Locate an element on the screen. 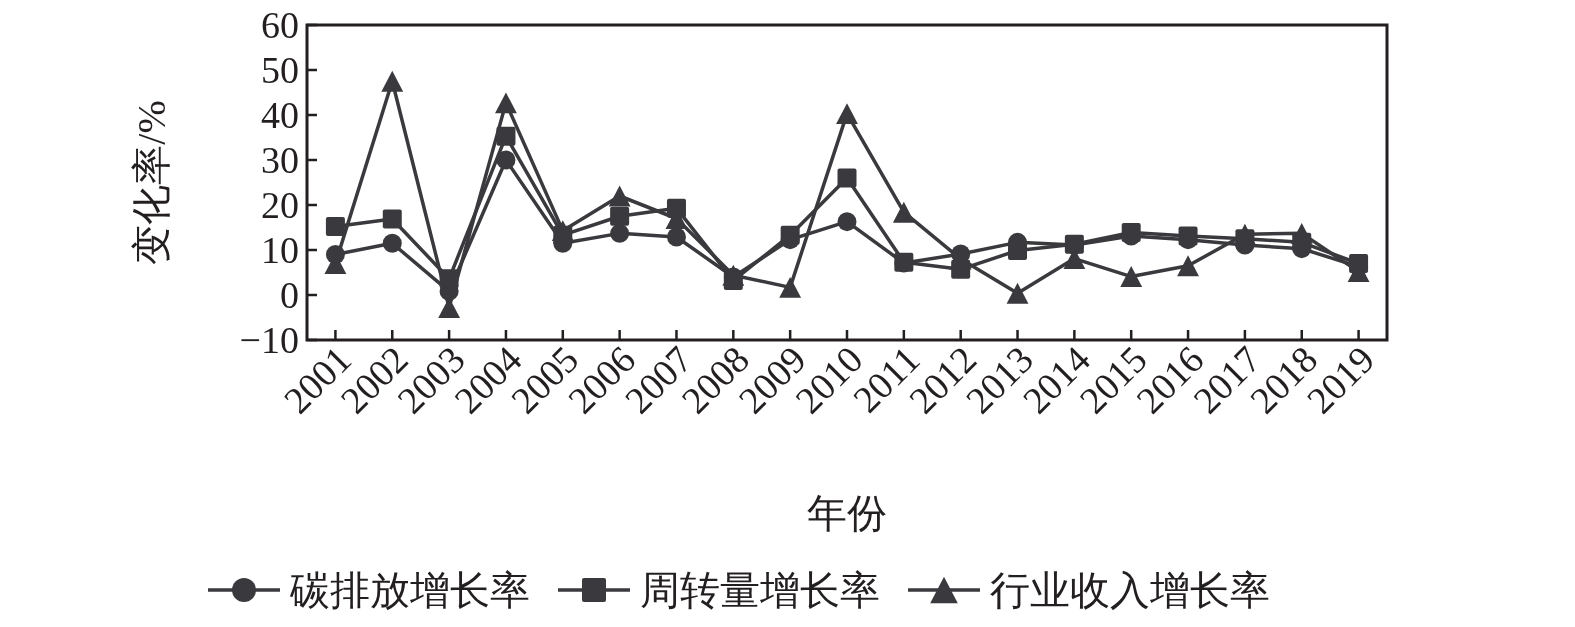 This screenshot has height=627, width=1575. y-axis-title: 变化率/% is located at coordinates (151, 182).